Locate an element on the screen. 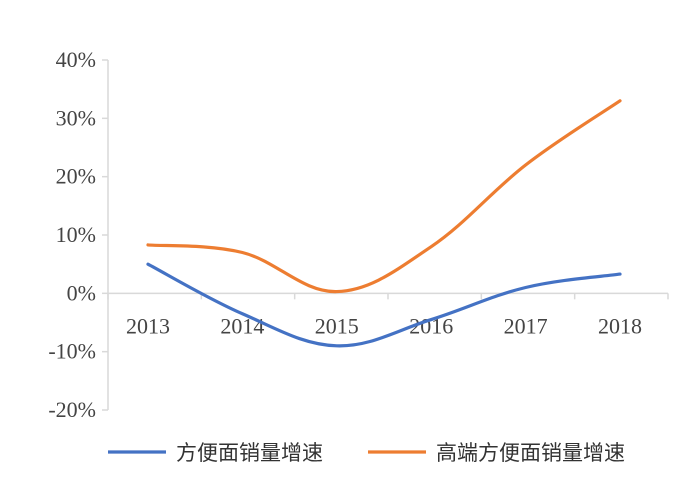  legend-label-2: 高端方便面销量增速 is located at coordinates (530, 453).